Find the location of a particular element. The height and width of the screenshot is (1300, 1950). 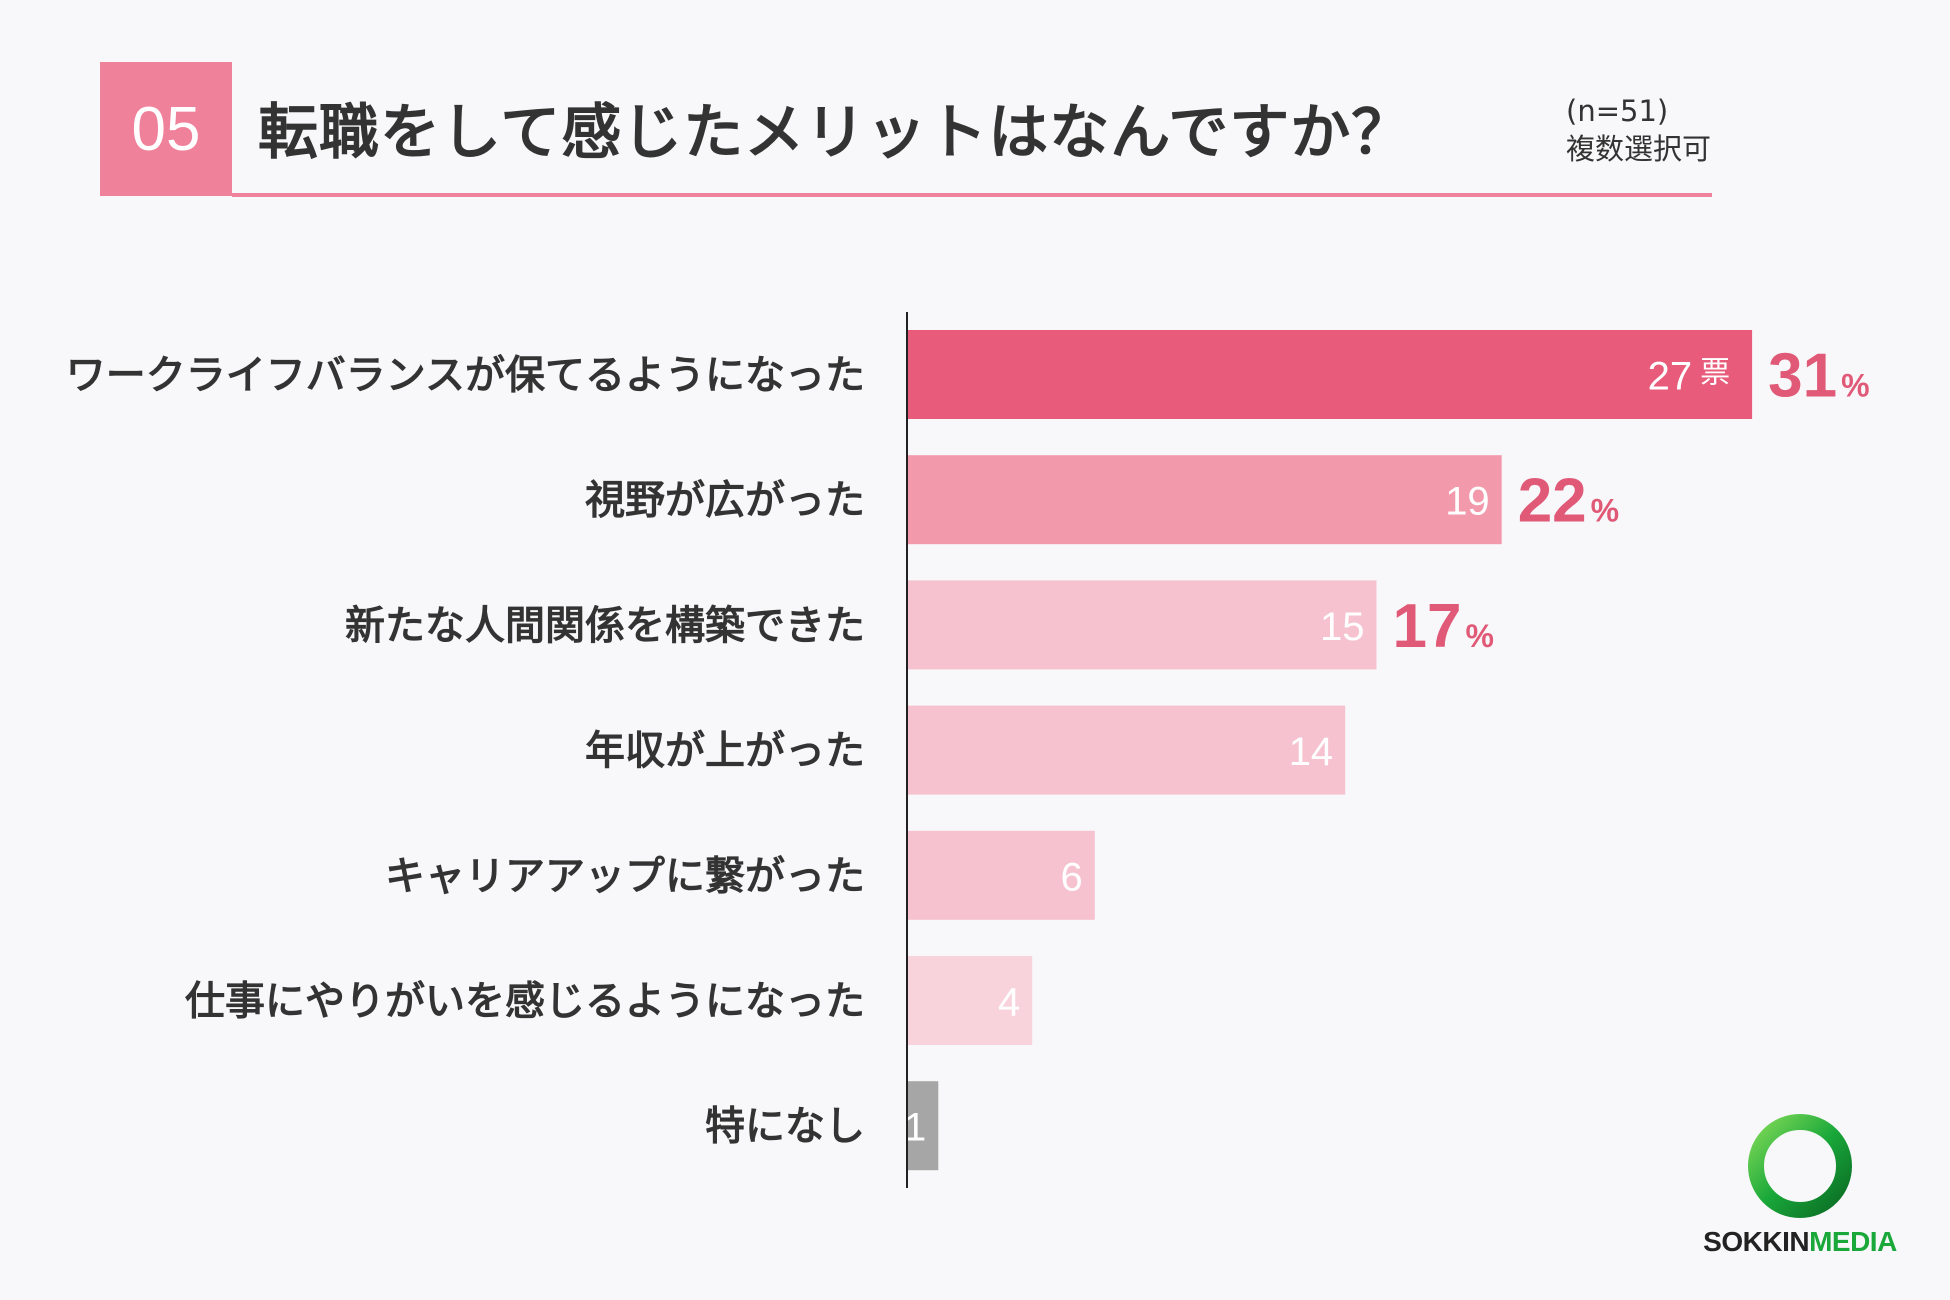

percent-label-2: 22% is located at coordinates (1568, 501).